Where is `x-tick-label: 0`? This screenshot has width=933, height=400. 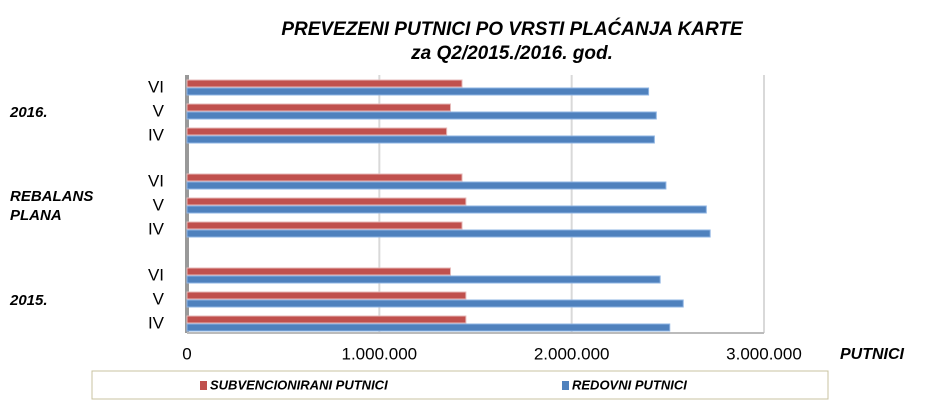 x-tick-label: 0 is located at coordinates (186, 353).